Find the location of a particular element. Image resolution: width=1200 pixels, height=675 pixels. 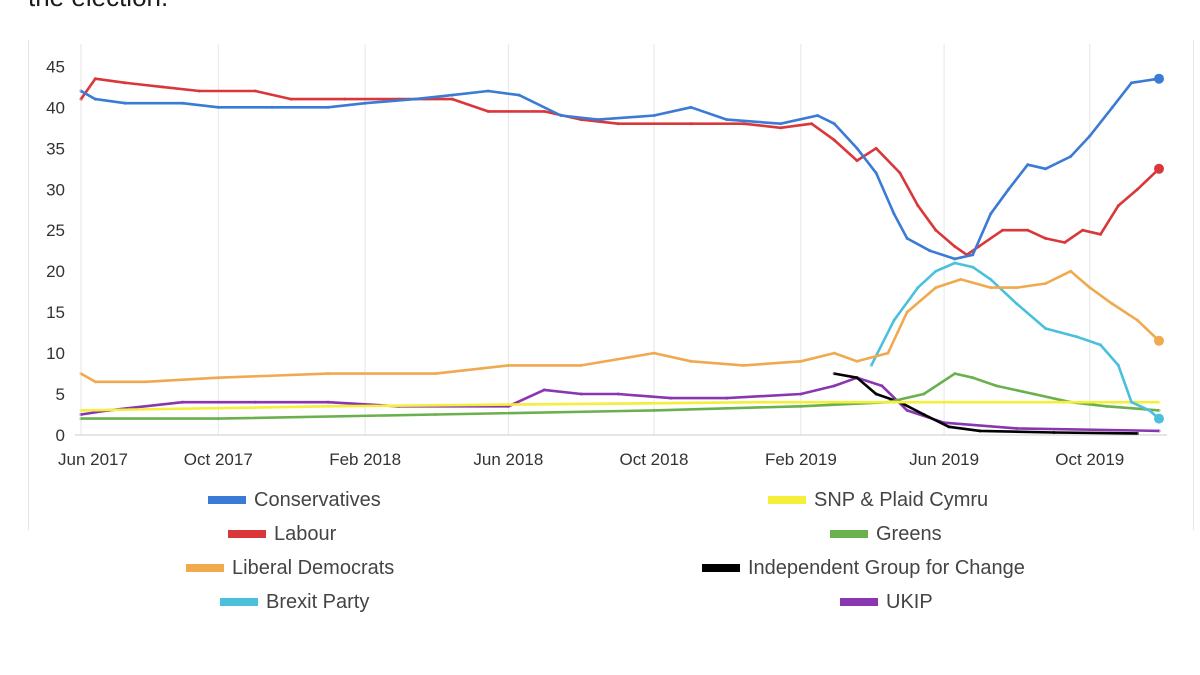

x-tick-label: Oct 2018 is located at coordinates (654, 459).